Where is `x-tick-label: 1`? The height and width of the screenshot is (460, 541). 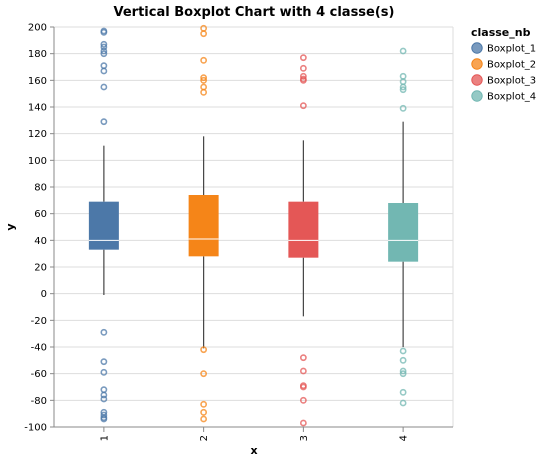
x-tick-label: 1 is located at coordinates (104, 438).